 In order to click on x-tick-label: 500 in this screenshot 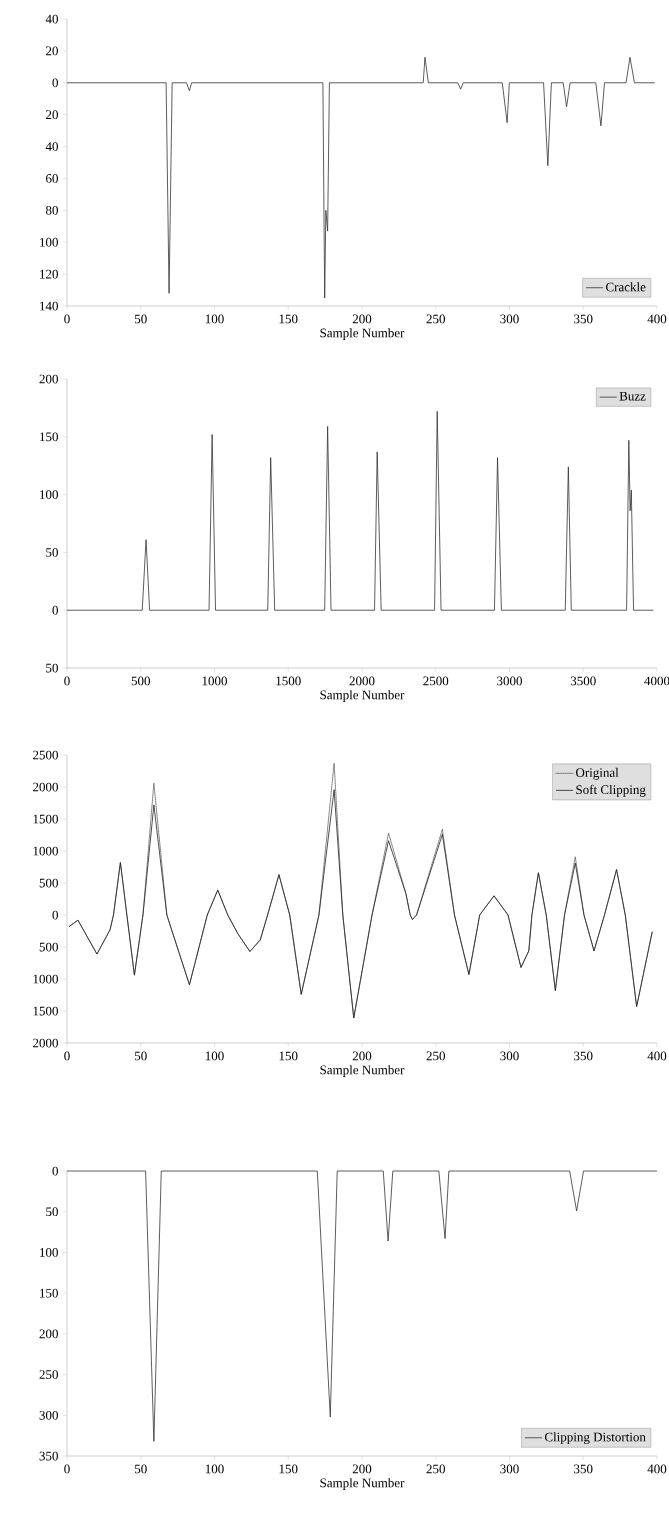, I will do `click(140, 681)`.